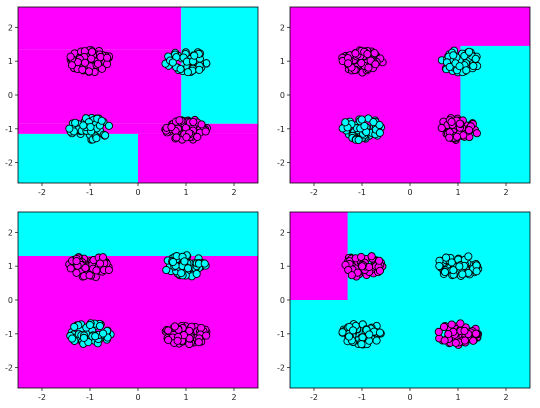 The height and width of the screenshot is (408, 540). What do you see at coordinates (281, 368) in the screenshot?
I see `y-tick-label: -2` at bounding box center [281, 368].